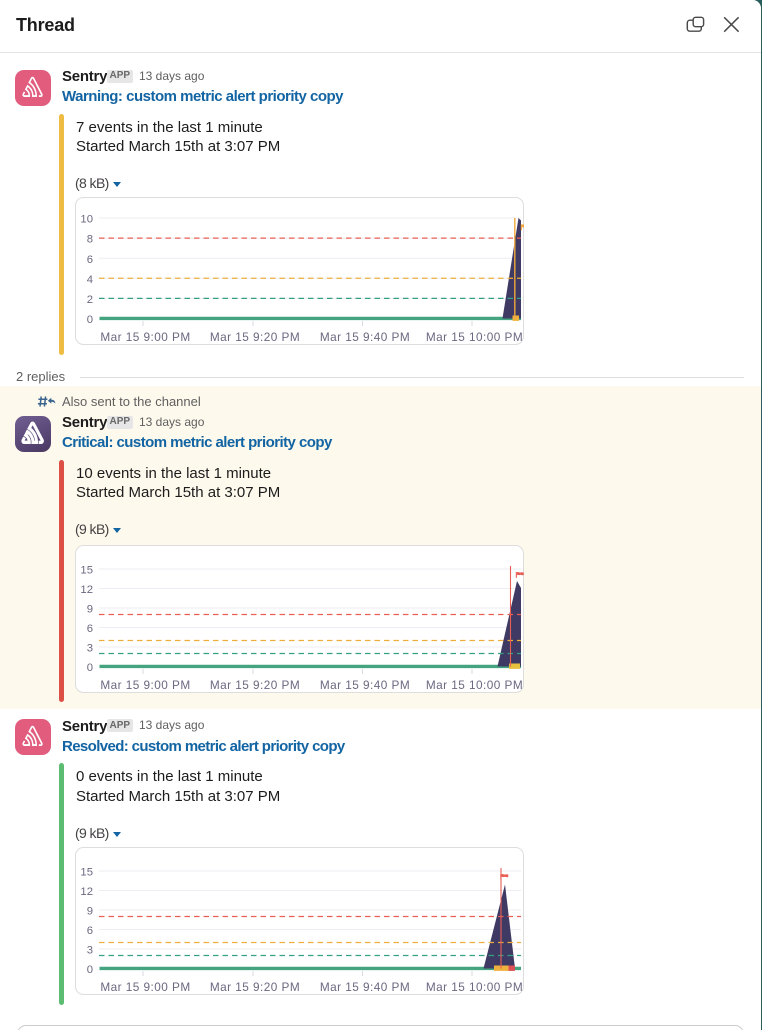 Image resolution: width=762 pixels, height=1030 pixels. What do you see at coordinates (86, 220) in the screenshot?
I see `svg-text: 10` at bounding box center [86, 220].